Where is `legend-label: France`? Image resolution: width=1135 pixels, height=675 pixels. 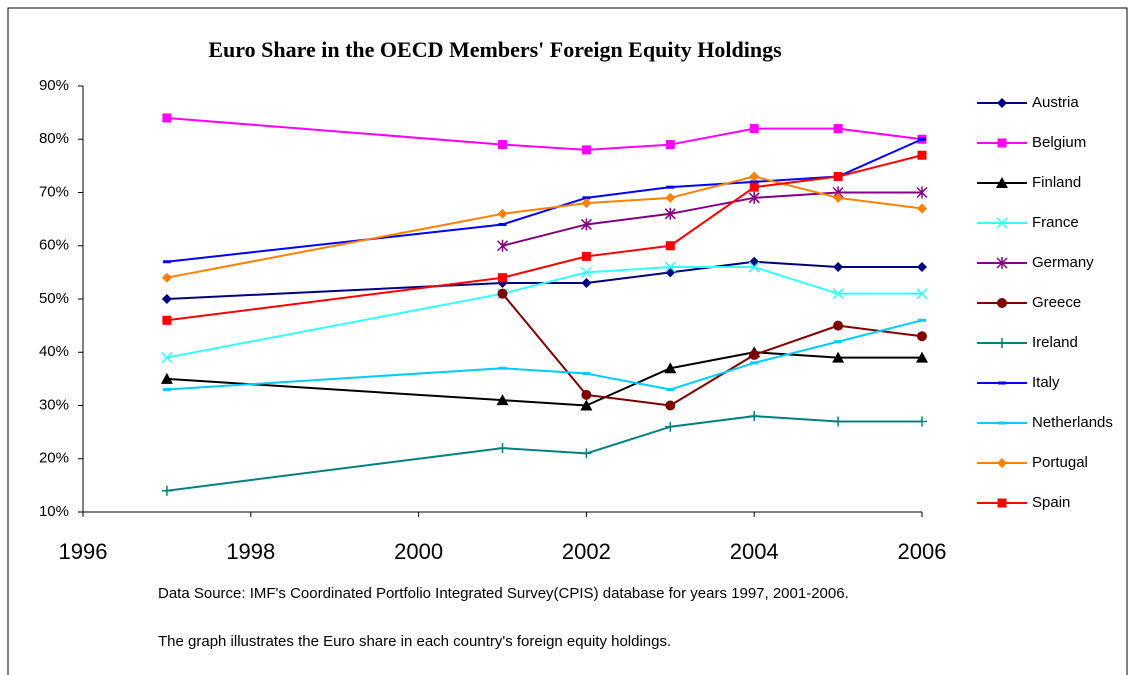
legend-label: France is located at coordinates (1055, 222).